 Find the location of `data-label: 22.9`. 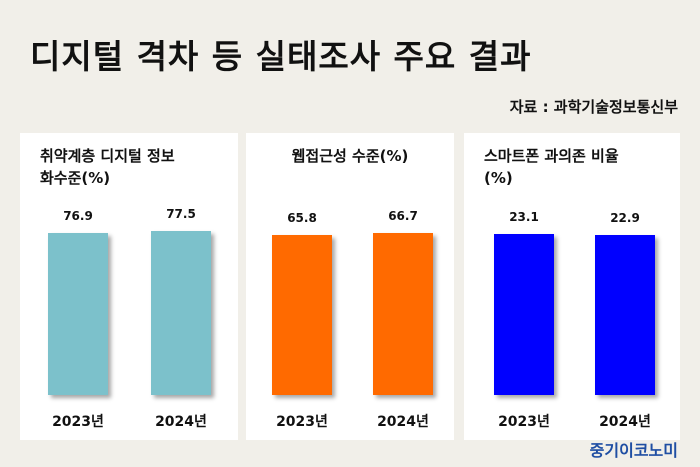

data-label: 22.9 is located at coordinates (625, 218).